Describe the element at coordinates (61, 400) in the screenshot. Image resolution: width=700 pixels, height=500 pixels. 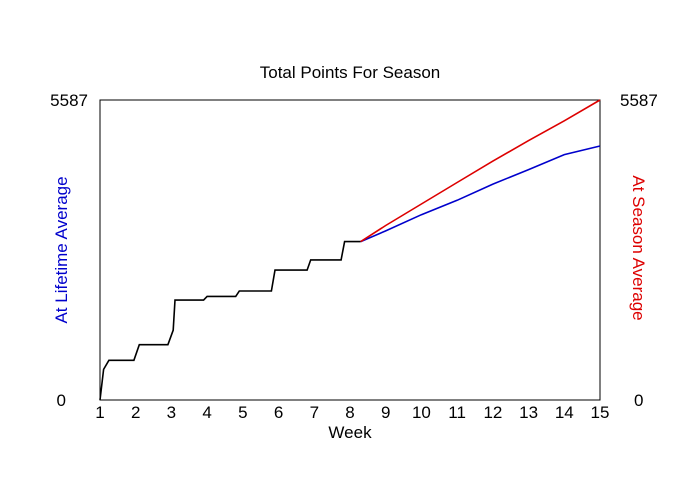
I see `y-left-tick-bottom: 0` at that location.